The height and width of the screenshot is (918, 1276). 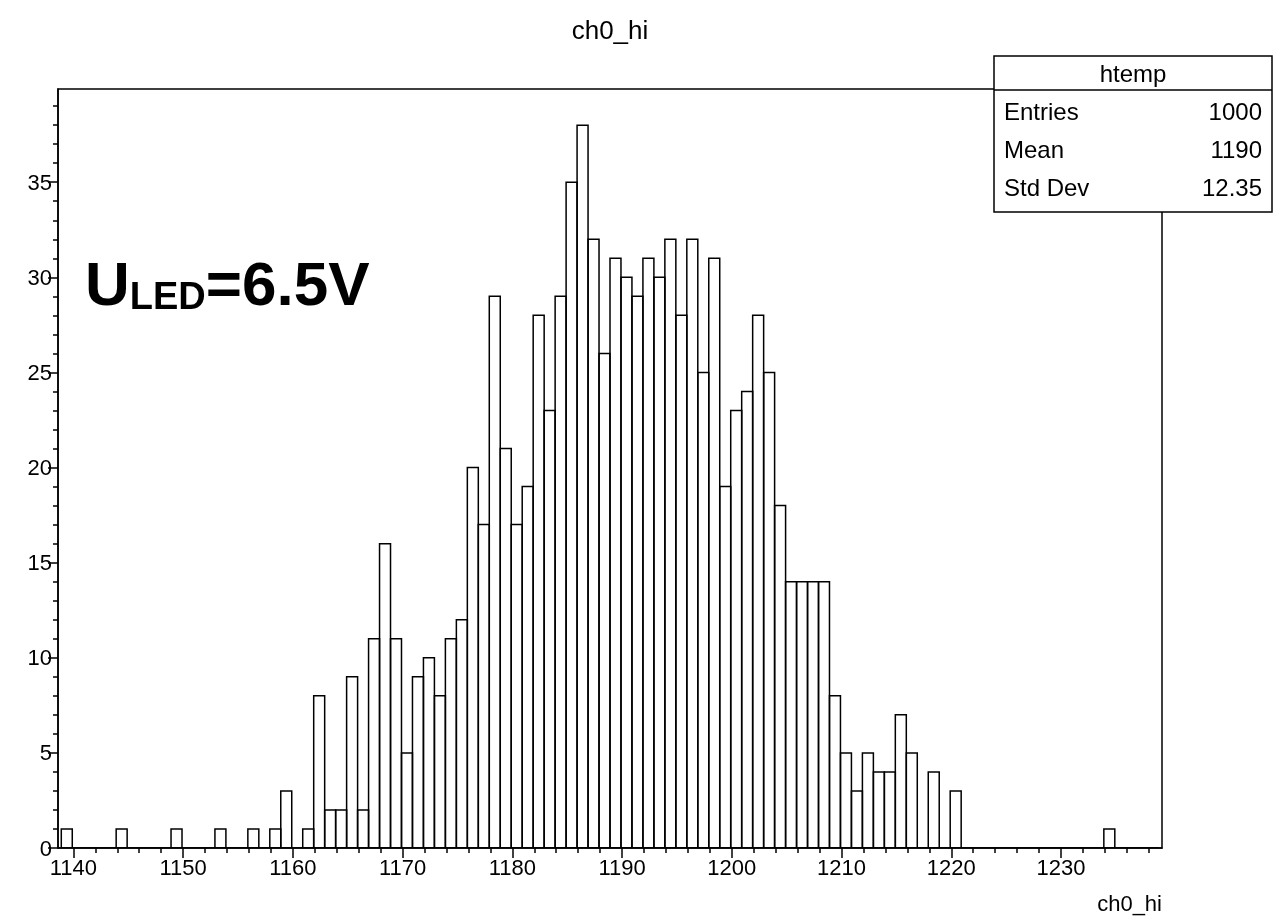 I want to click on x-tick-label: 1200, so click(x=732, y=867).